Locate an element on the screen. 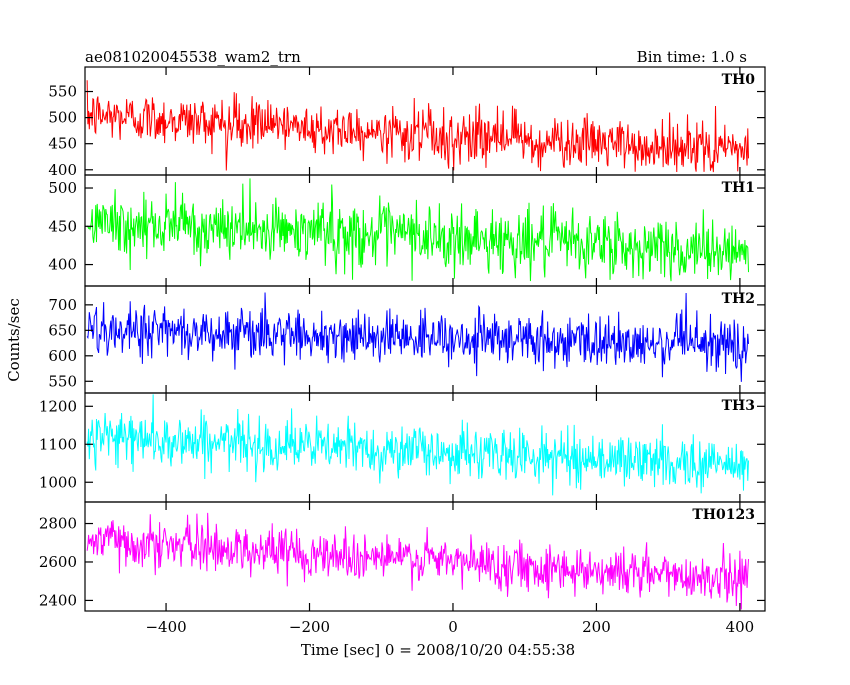 The height and width of the screenshot is (685, 850). y-tick-label: 2400 is located at coordinates (58, 600).